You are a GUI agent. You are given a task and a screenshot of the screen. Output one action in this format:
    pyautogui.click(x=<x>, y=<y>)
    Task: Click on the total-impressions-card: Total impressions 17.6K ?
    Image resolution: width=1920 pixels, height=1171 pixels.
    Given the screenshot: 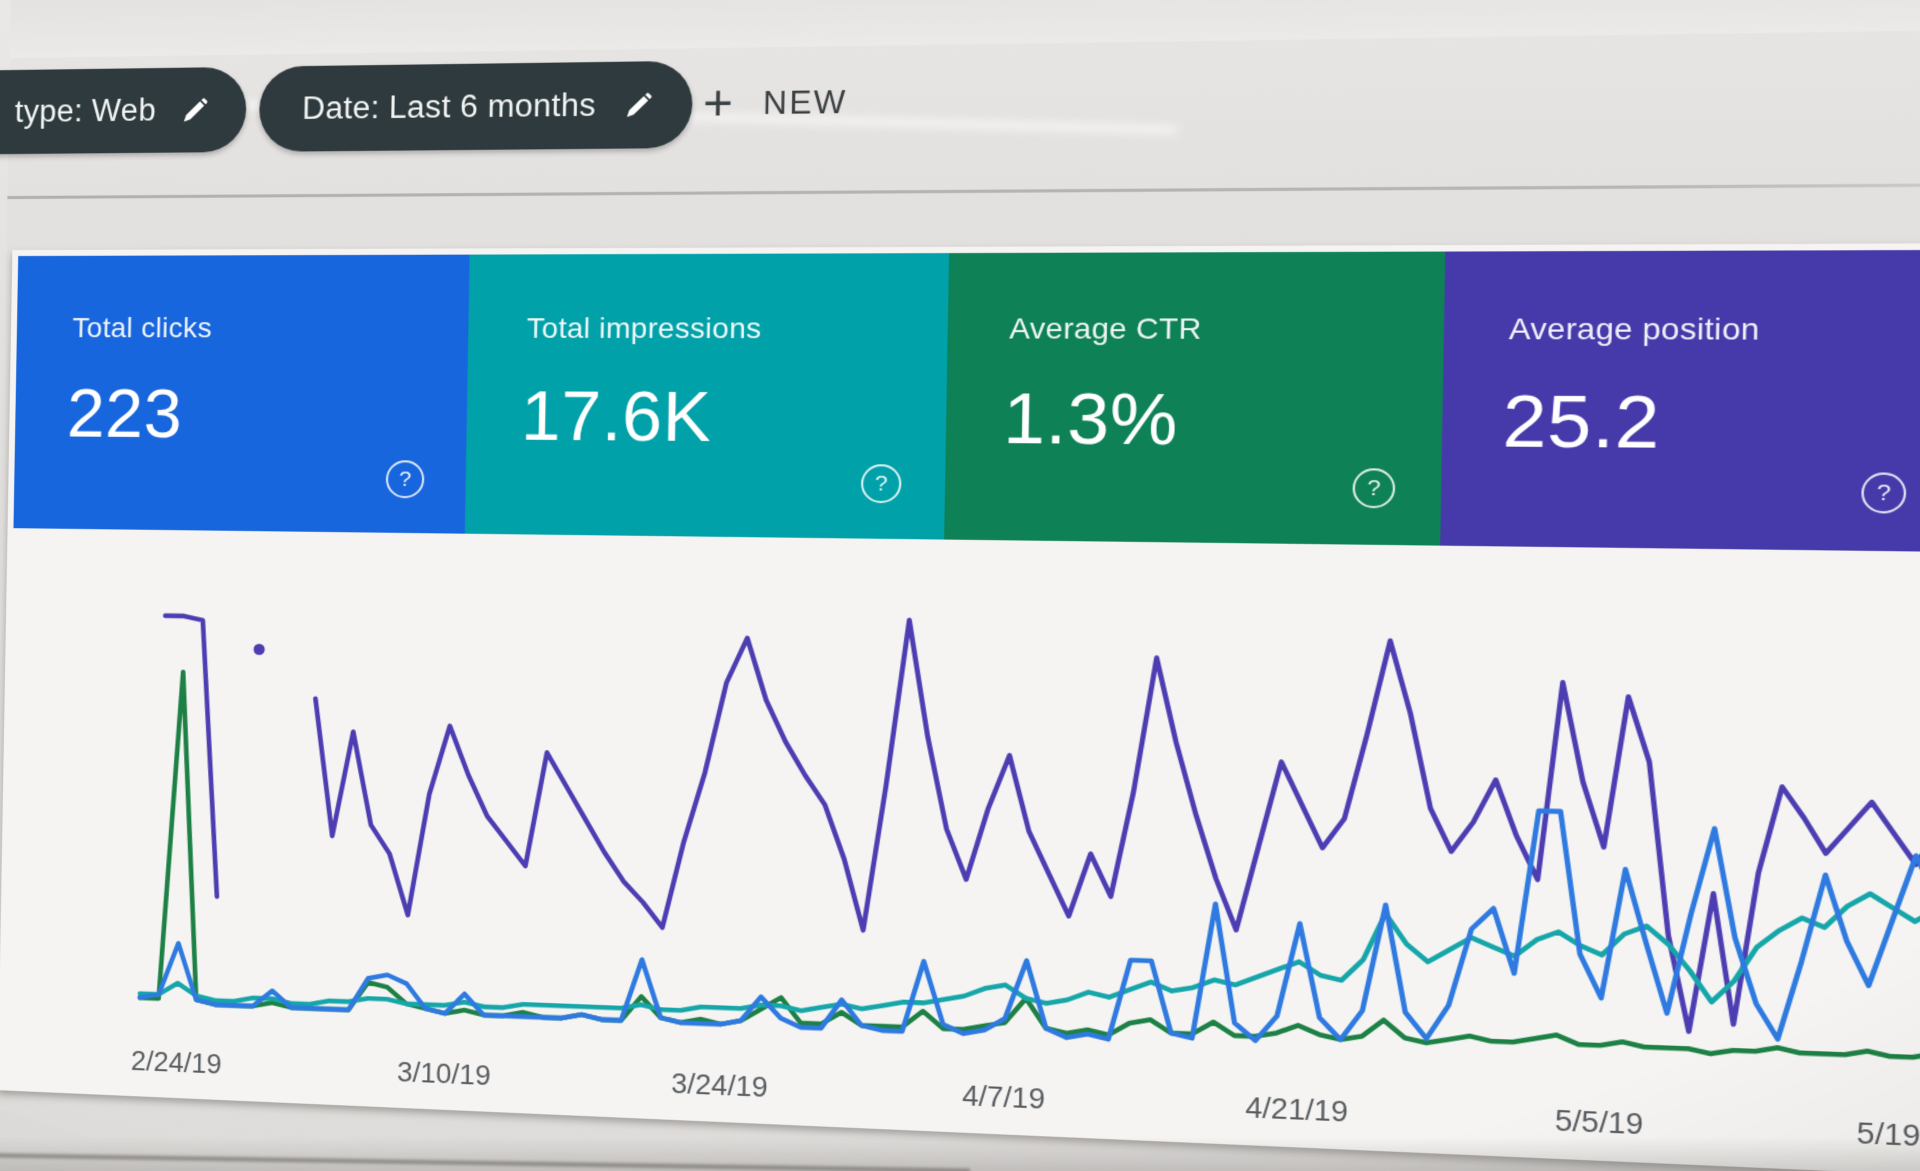 What is the action you would take?
    pyautogui.click(x=707, y=396)
    